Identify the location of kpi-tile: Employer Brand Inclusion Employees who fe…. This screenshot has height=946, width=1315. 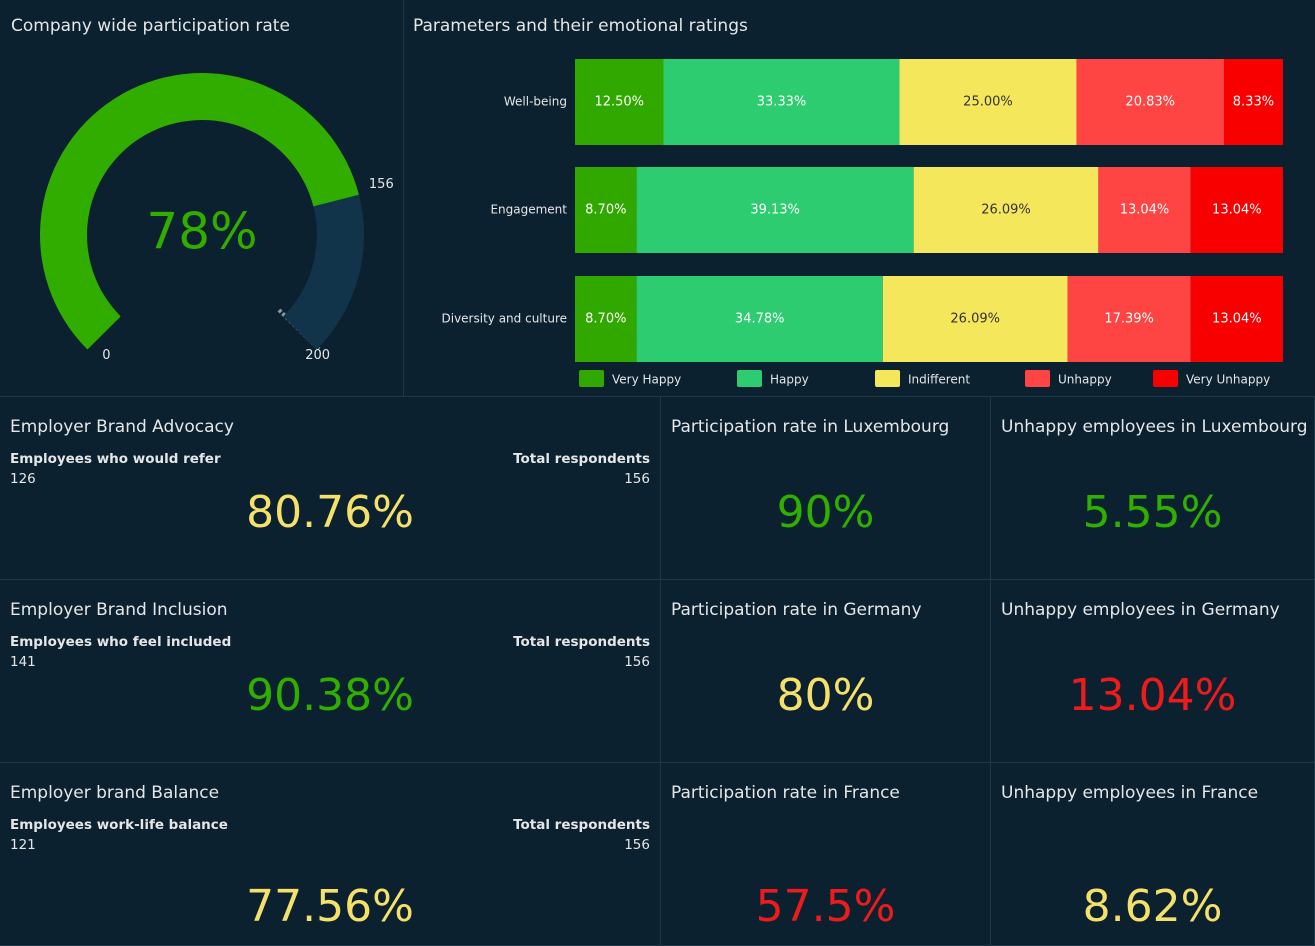
(330, 671).